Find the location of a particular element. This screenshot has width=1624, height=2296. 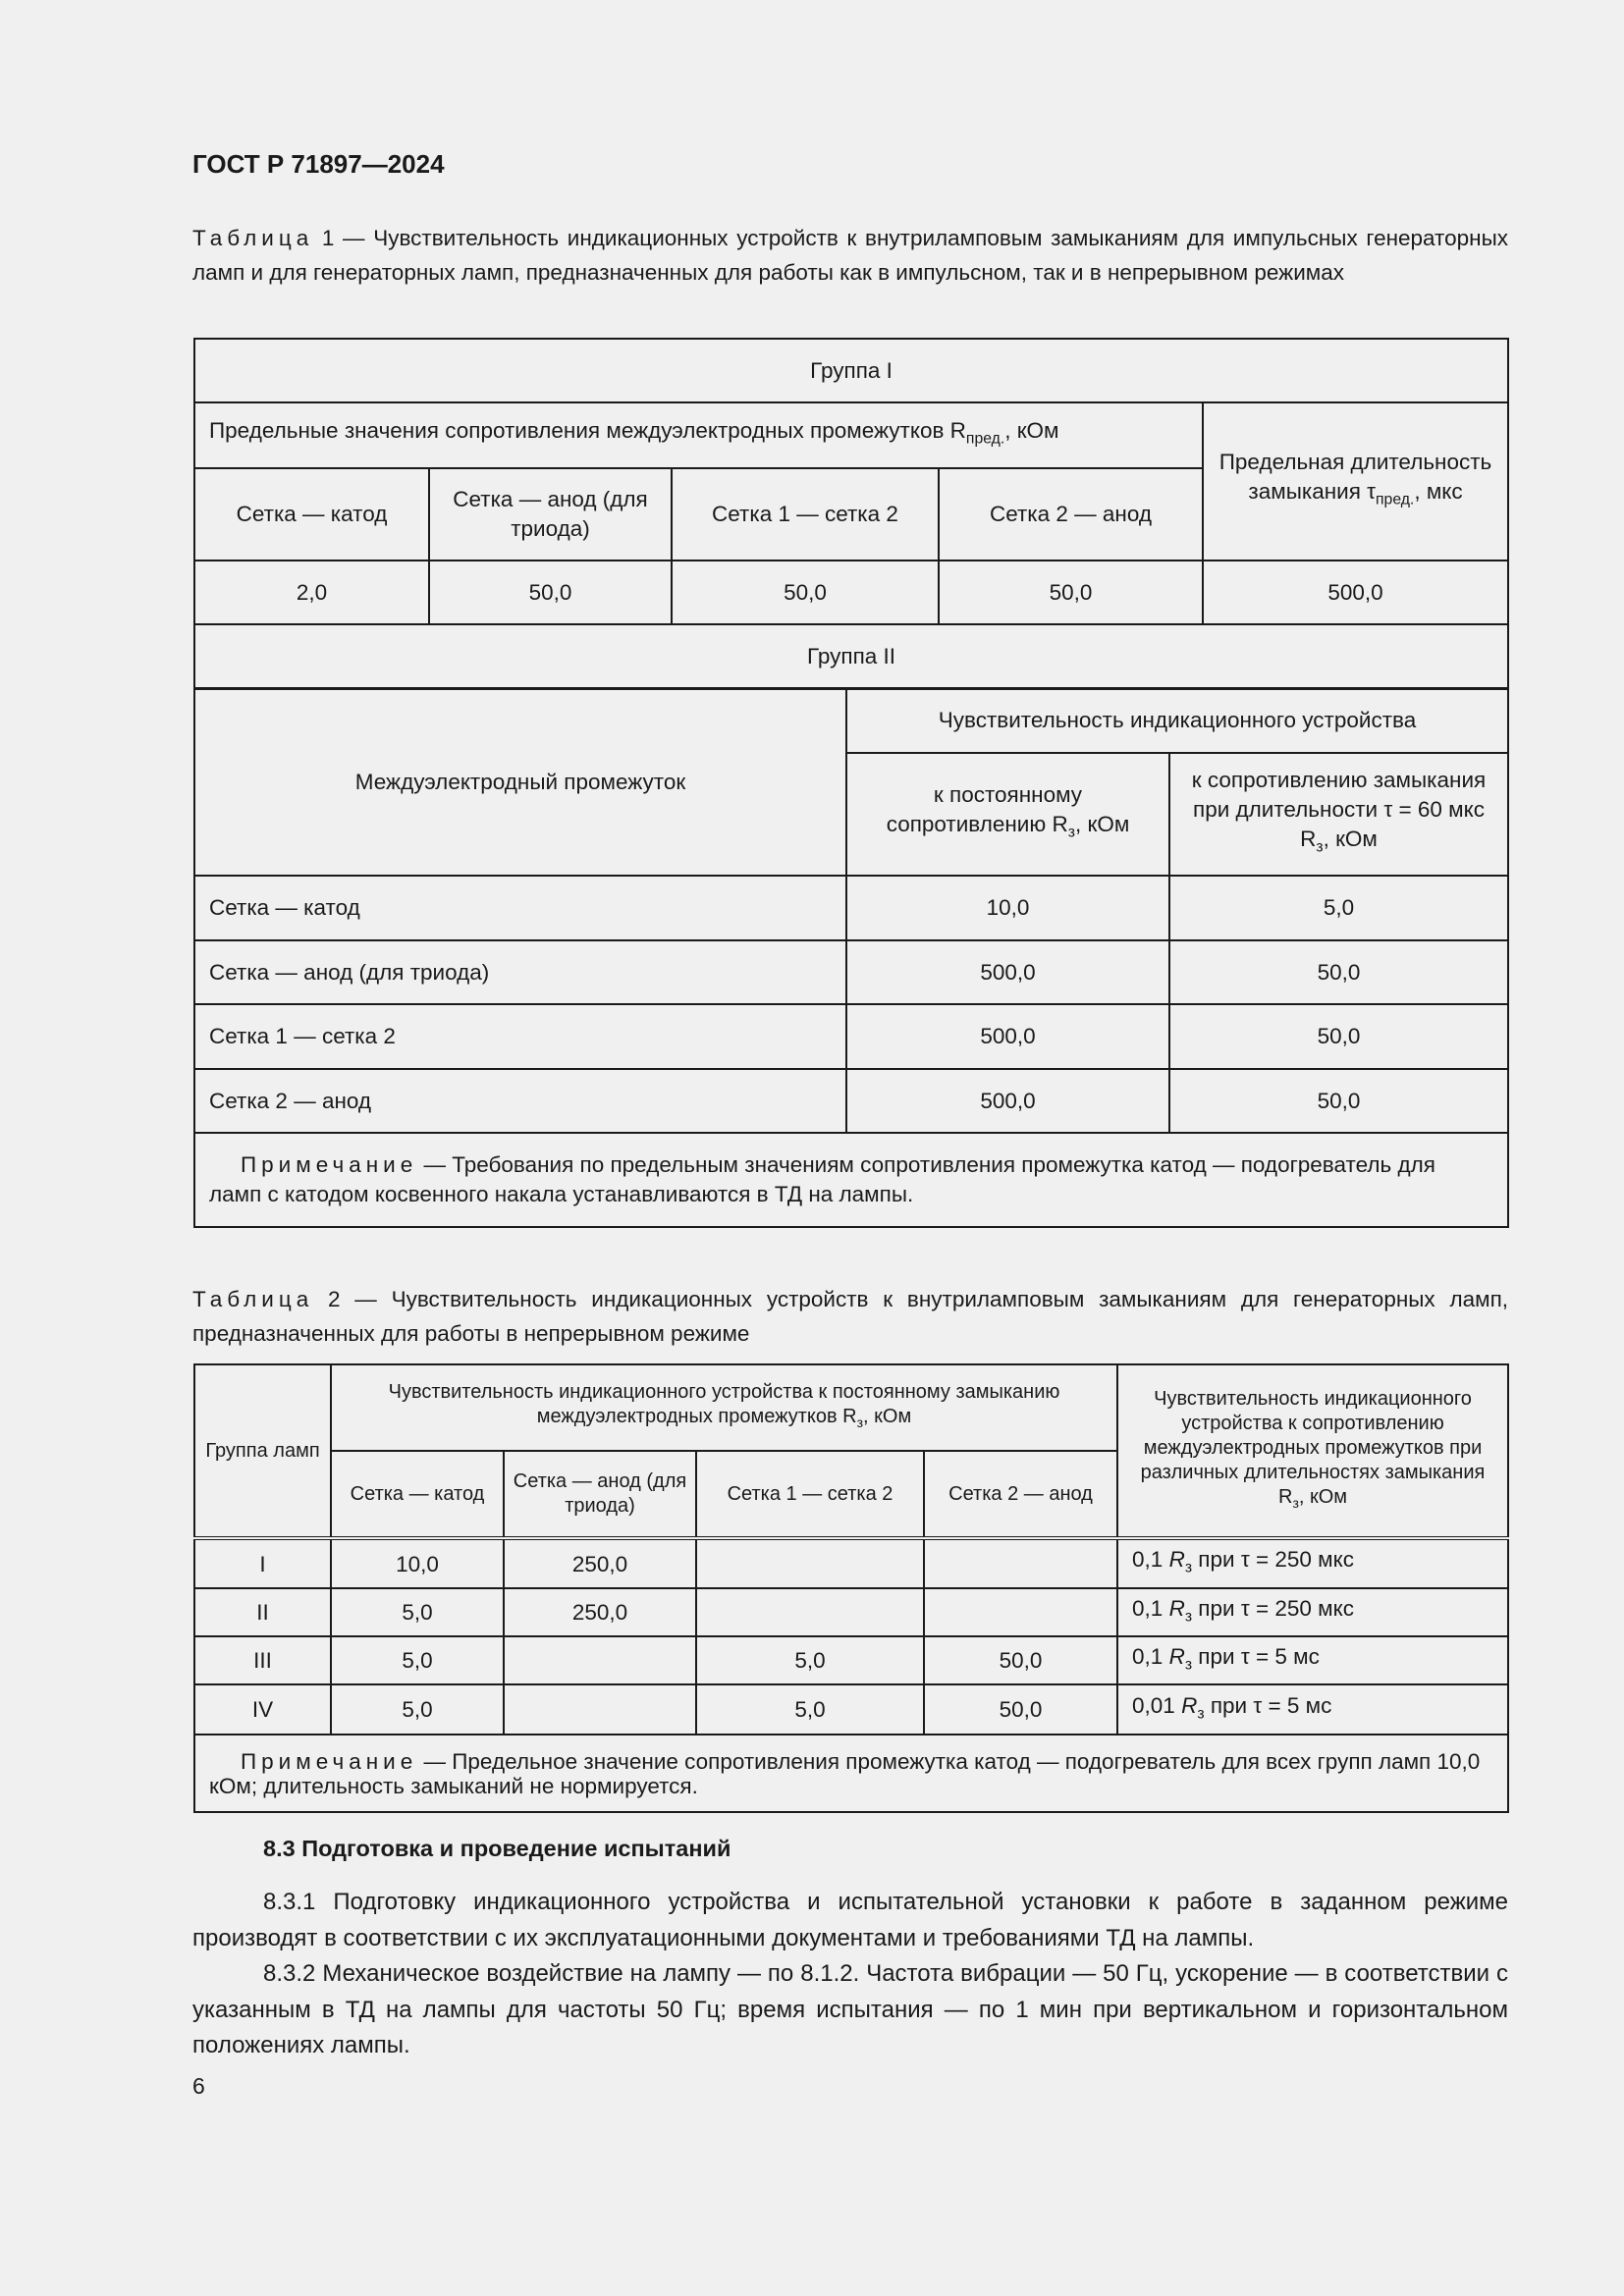

table-row: Сетка — анод (для триода) 500,0 50,0 is located at coordinates (851, 972).